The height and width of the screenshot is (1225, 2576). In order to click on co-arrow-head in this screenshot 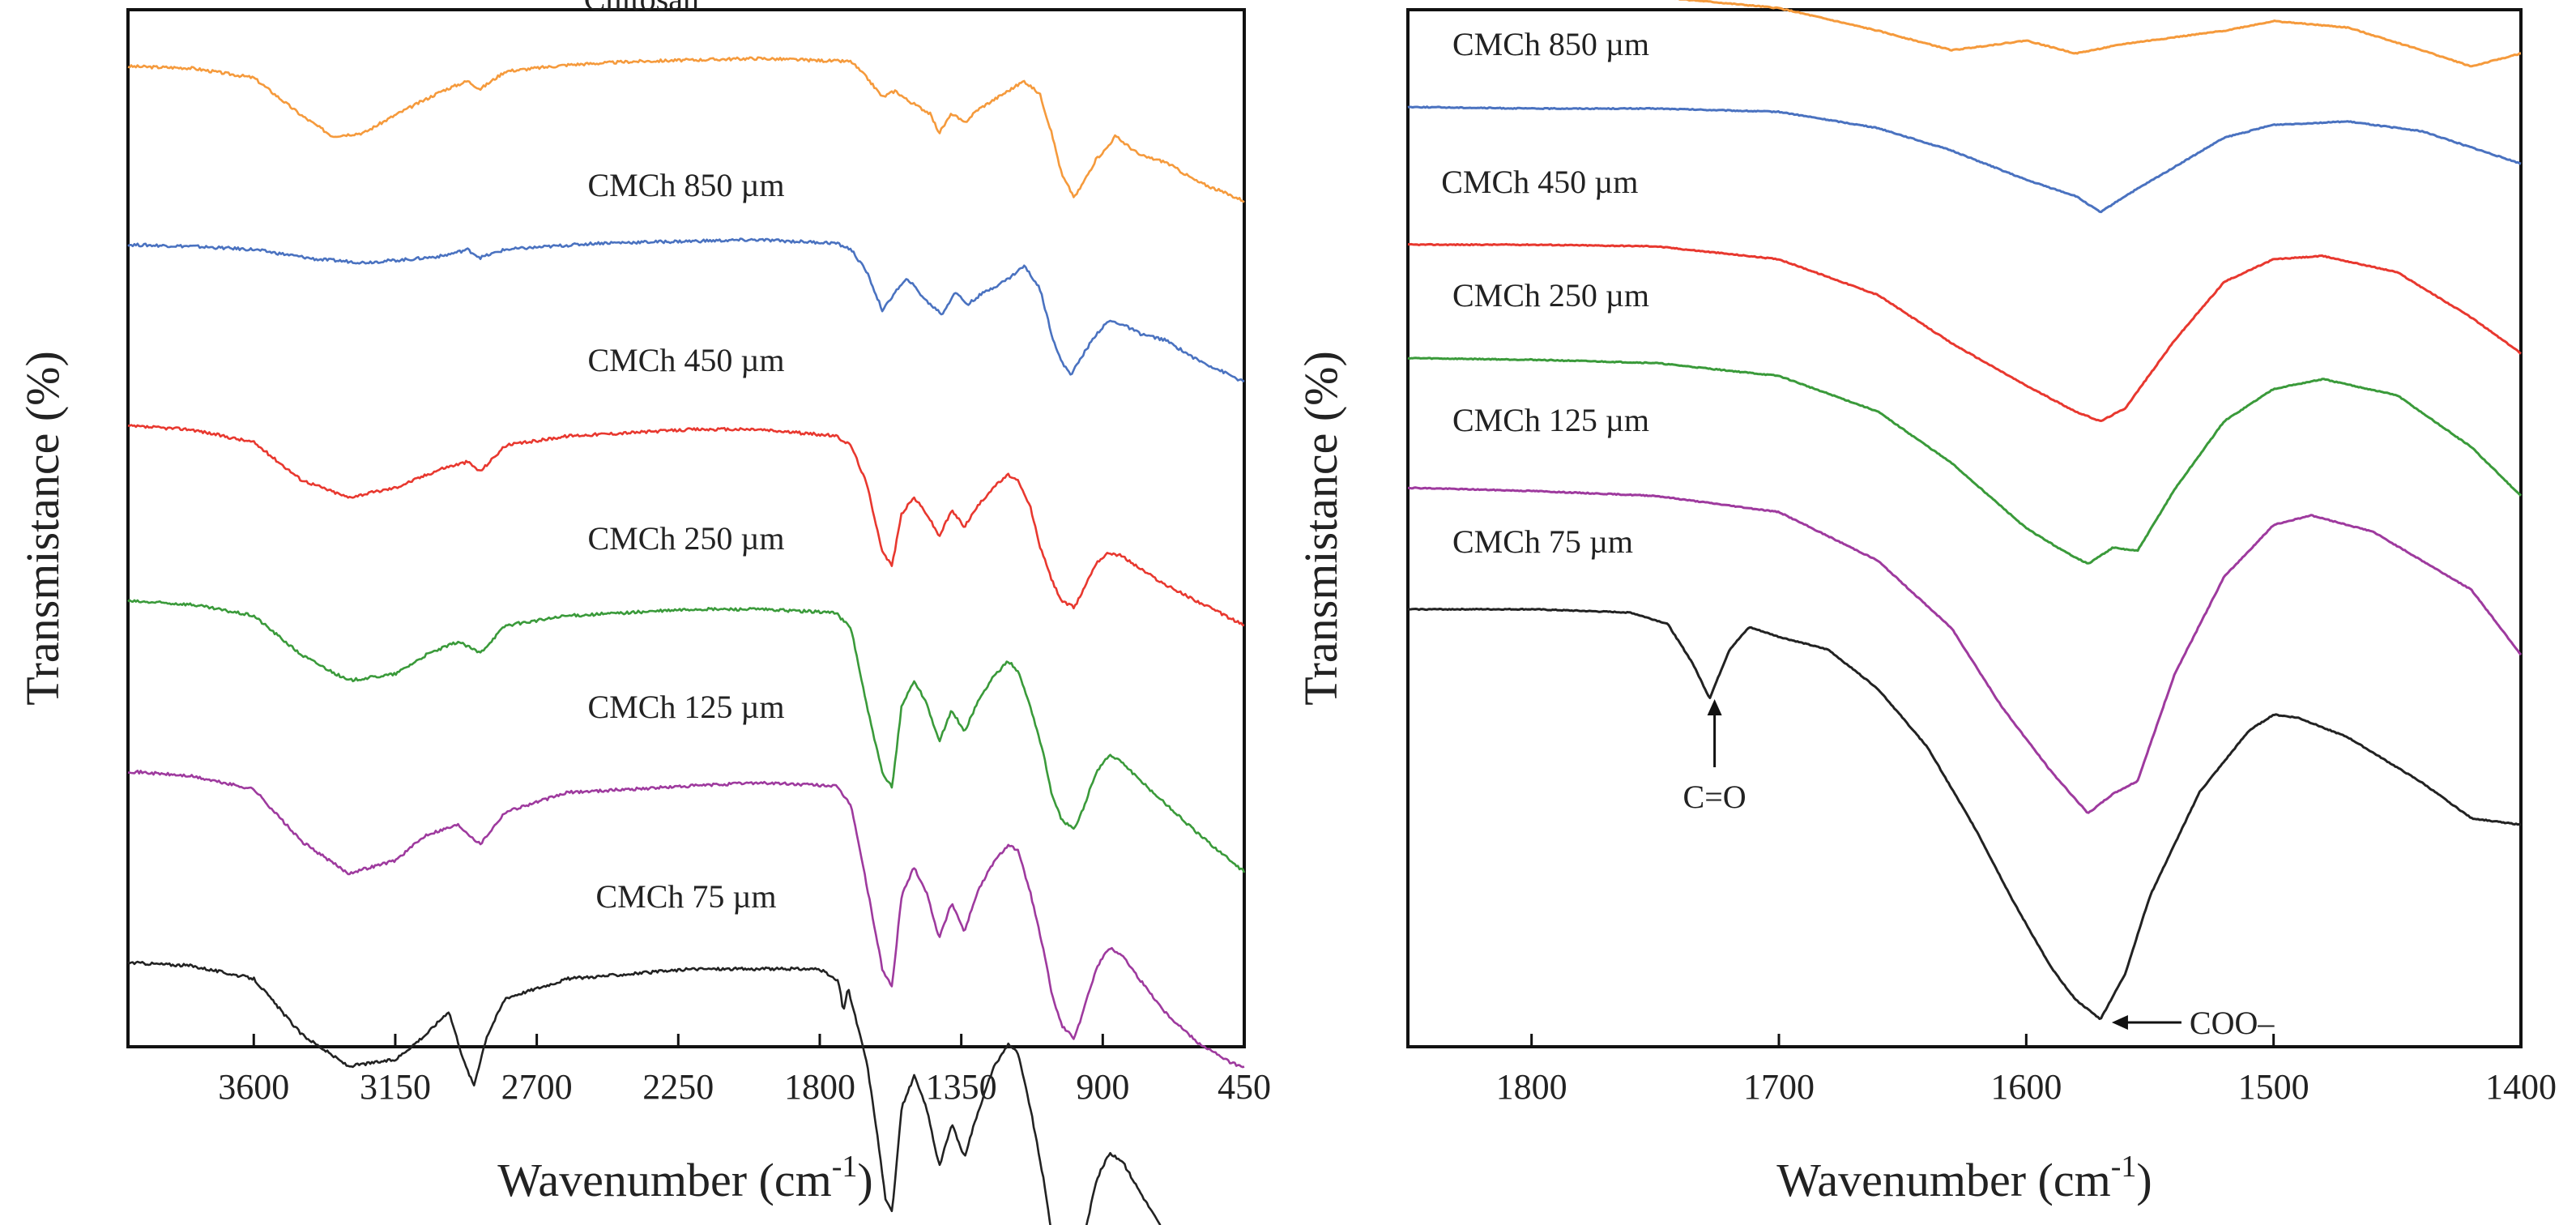, I will do `click(1715, 707)`.